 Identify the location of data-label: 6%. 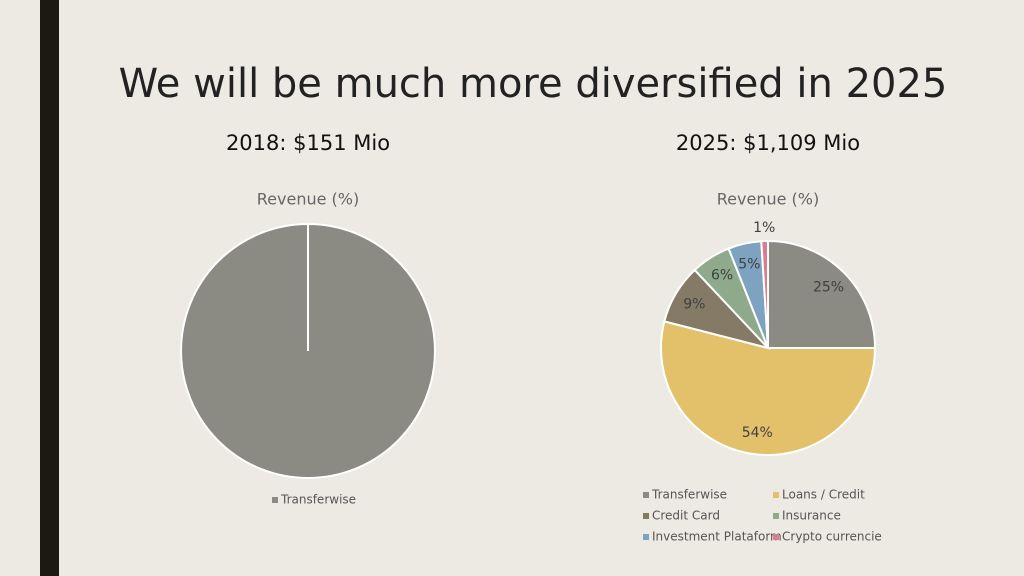
(722, 276).